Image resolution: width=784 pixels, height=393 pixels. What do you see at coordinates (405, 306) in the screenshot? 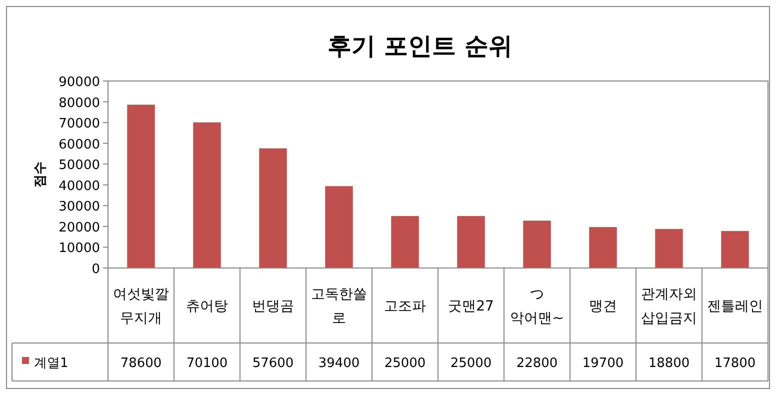
I see `x-tick-label: 고조파` at bounding box center [405, 306].